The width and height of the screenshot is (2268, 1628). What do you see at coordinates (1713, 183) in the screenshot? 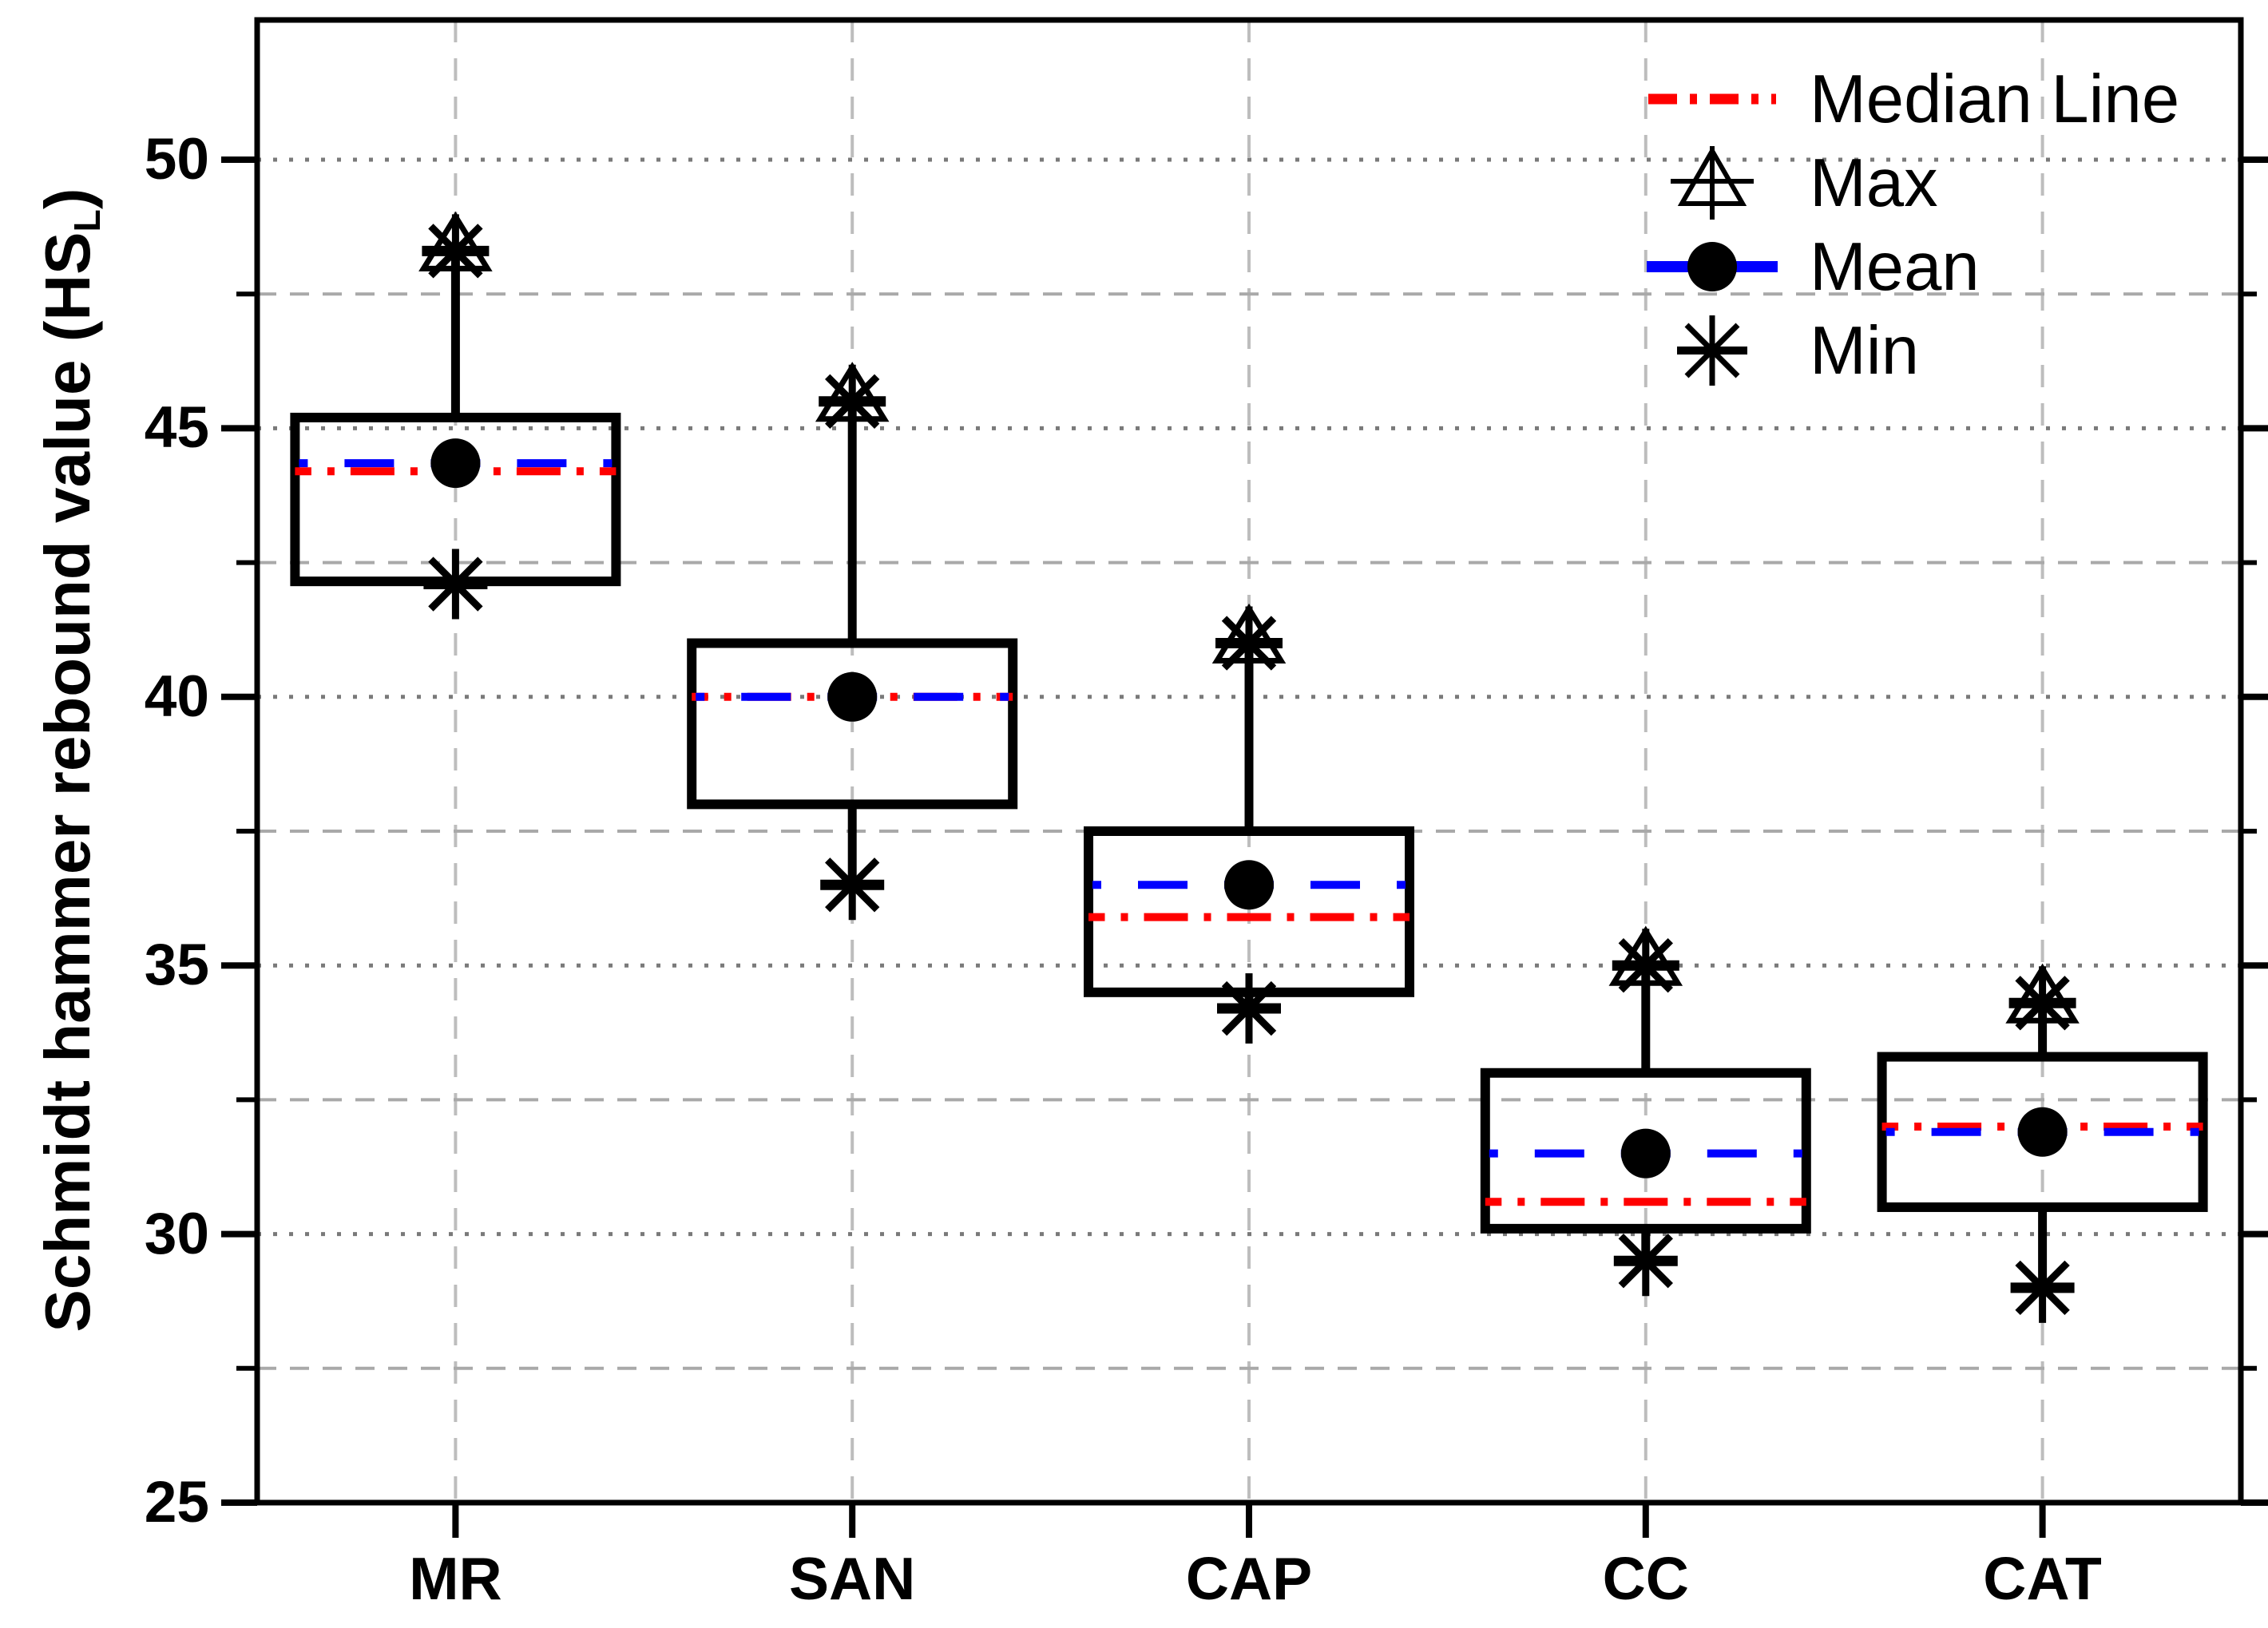
I see `max-marker-icon` at bounding box center [1713, 183].